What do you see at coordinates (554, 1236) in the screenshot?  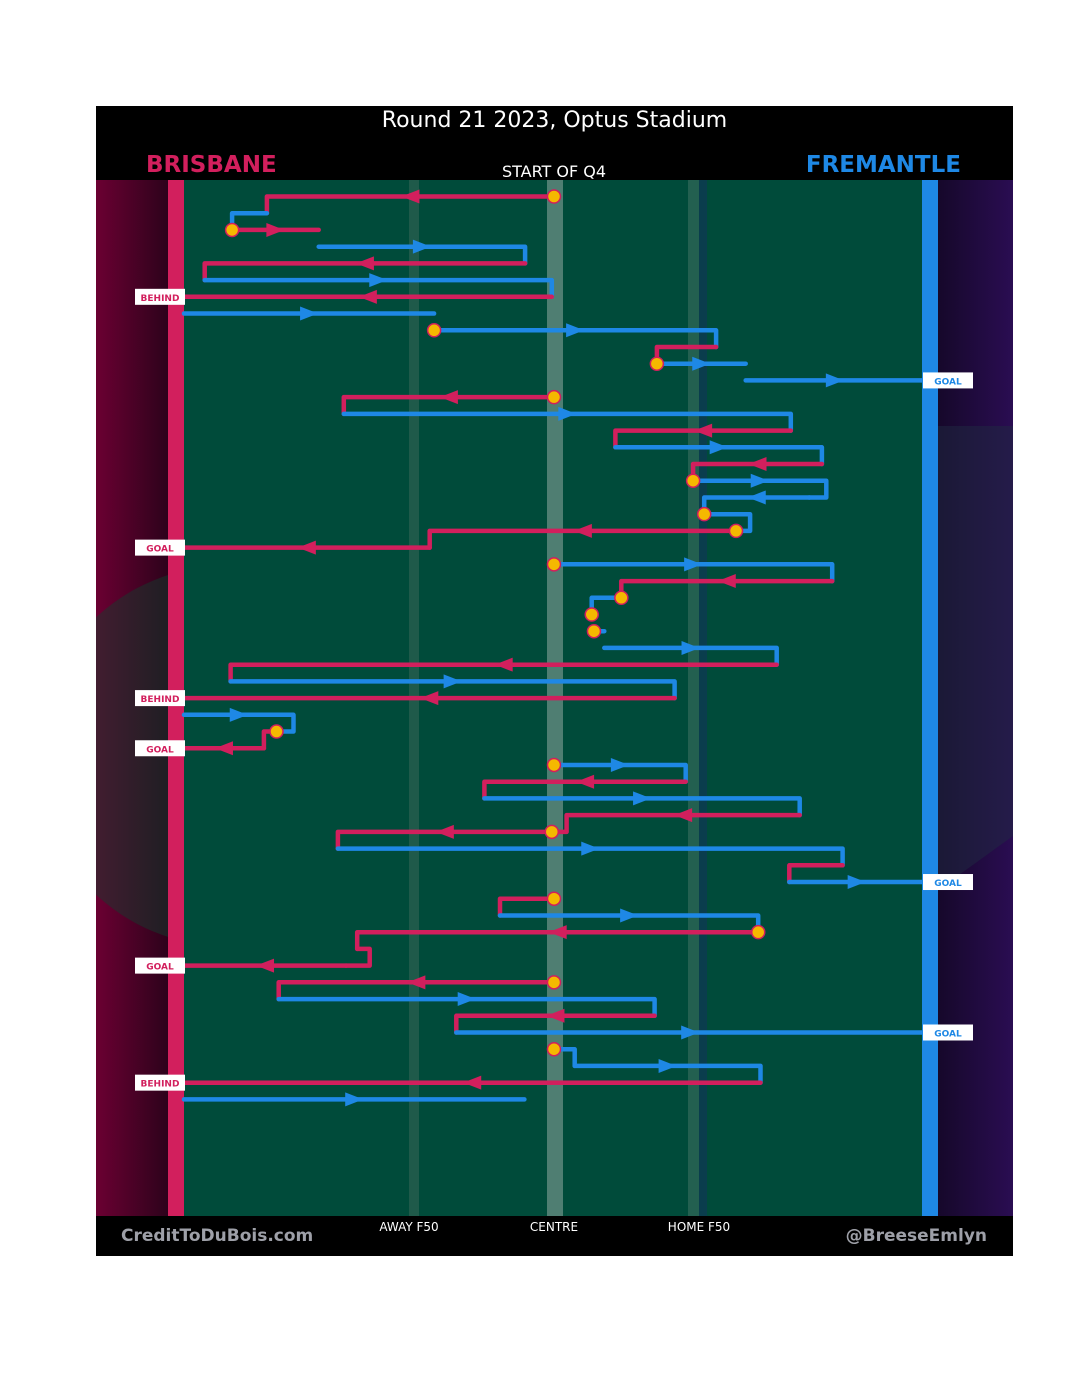 I see `footer-bar` at bounding box center [554, 1236].